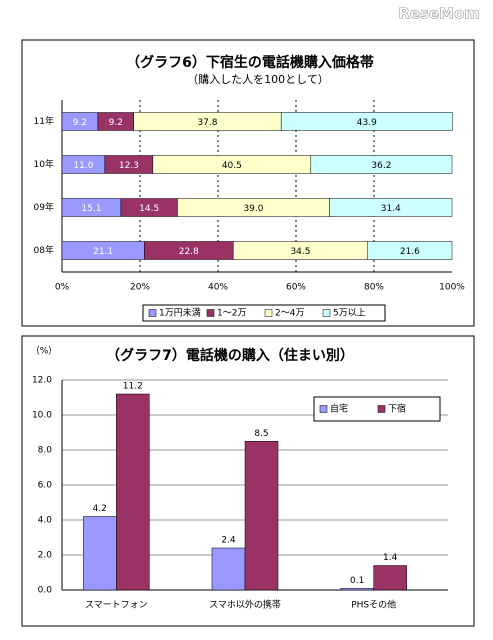 Image resolution: width=493 pixels, height=640 pixels. I want to click on logo: ReseMom, so click(439, 14).